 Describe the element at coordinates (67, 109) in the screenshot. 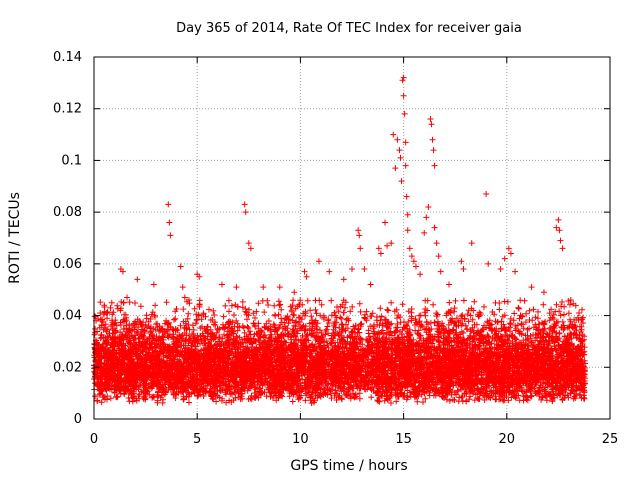

I see `y-tick-label: 0.12` at that location.